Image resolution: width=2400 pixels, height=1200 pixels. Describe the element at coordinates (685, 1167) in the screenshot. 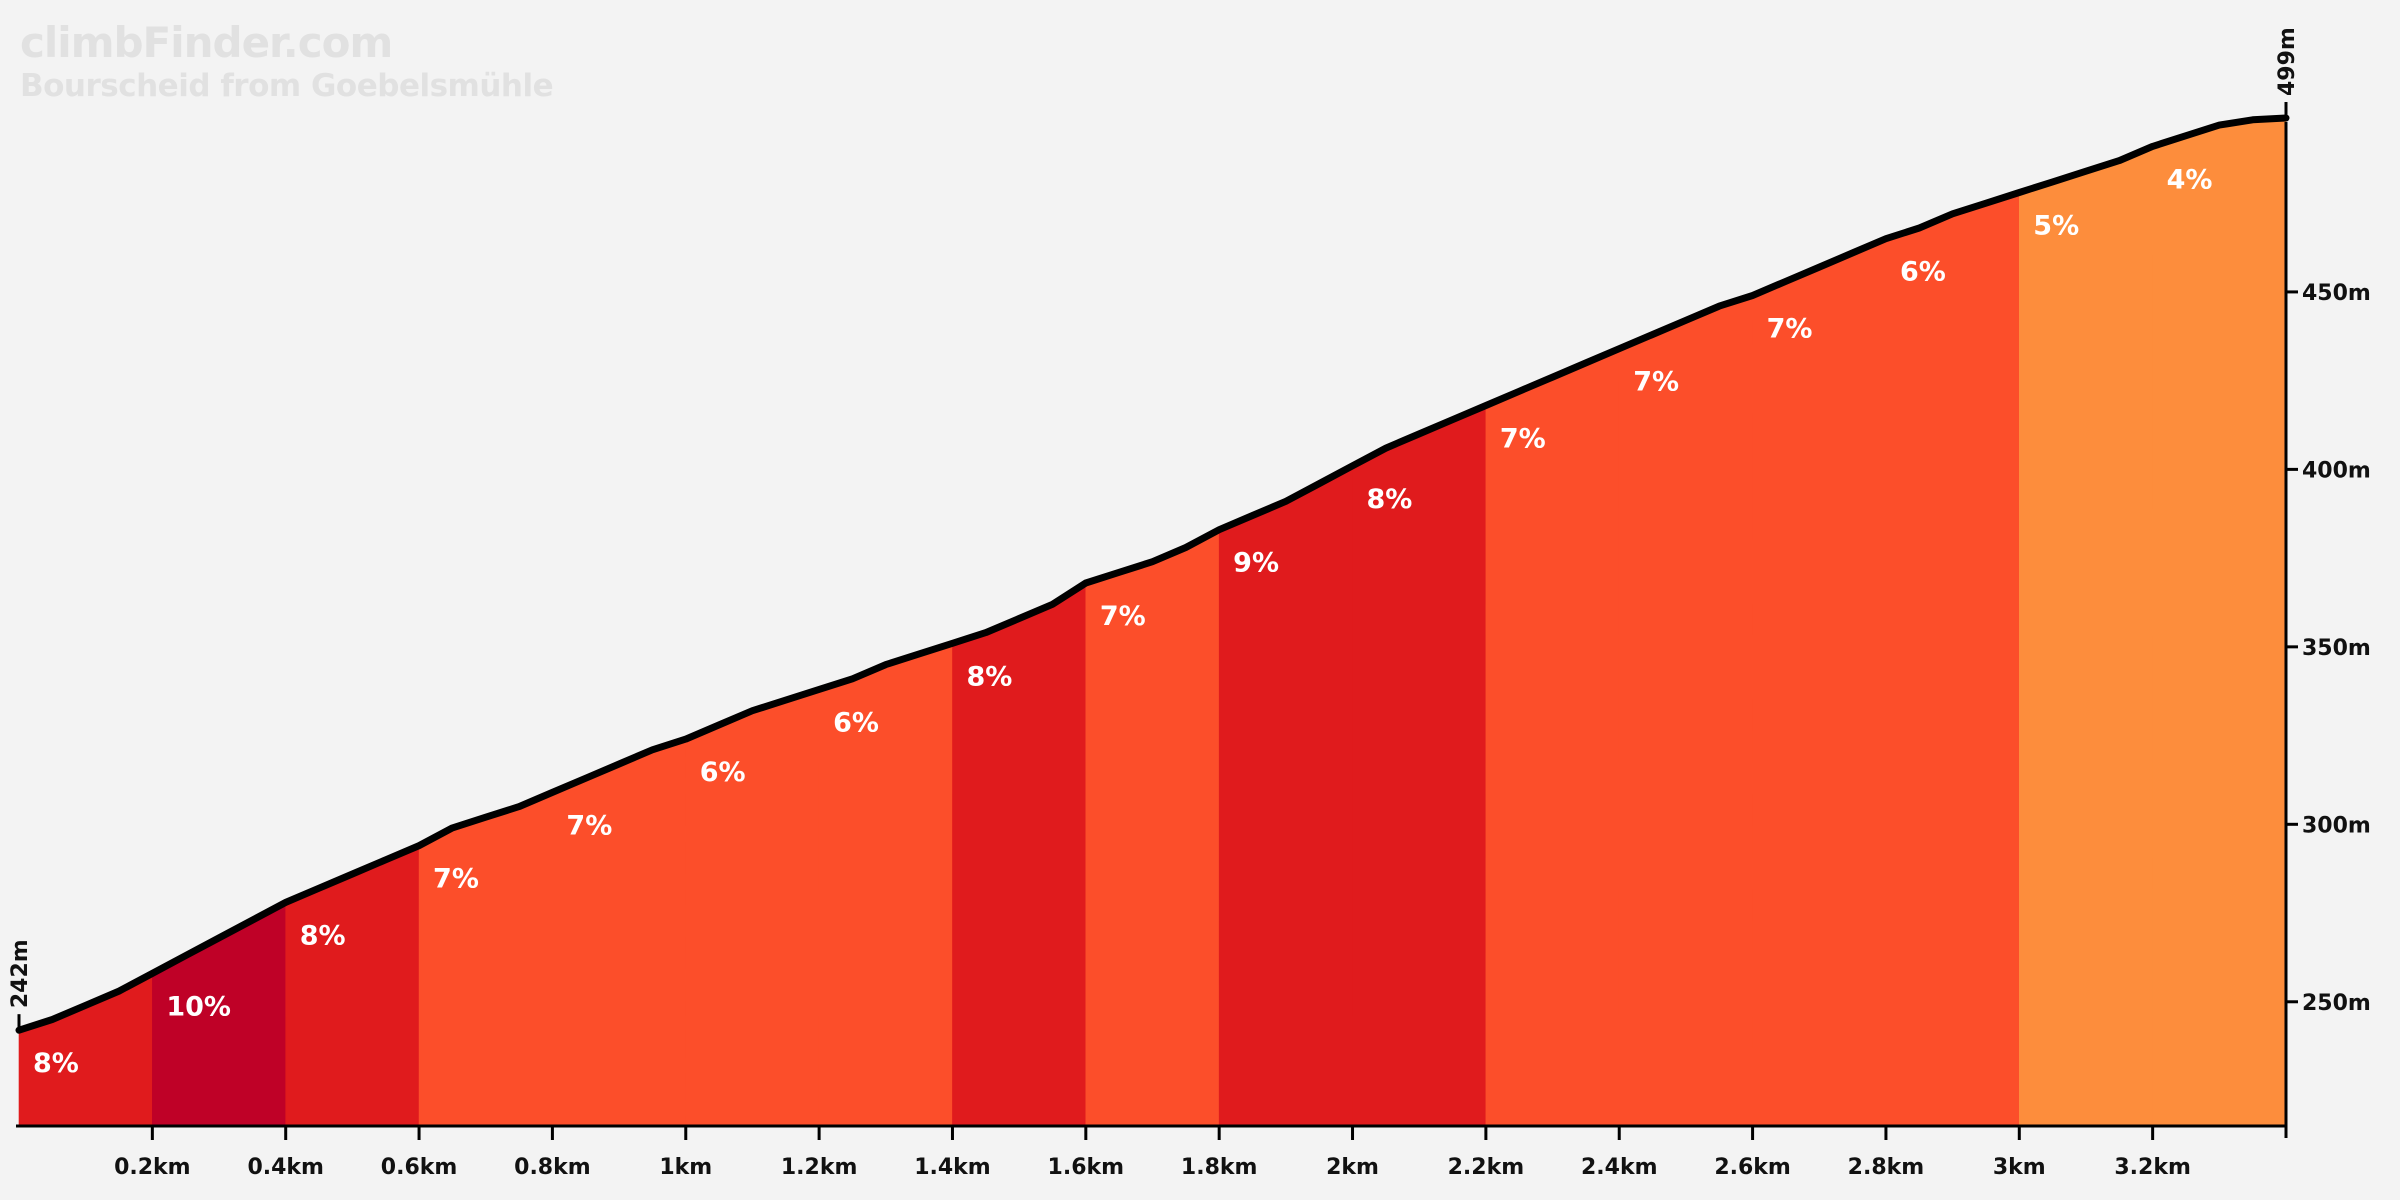

I see `x-tick-label: 1km` at that location.